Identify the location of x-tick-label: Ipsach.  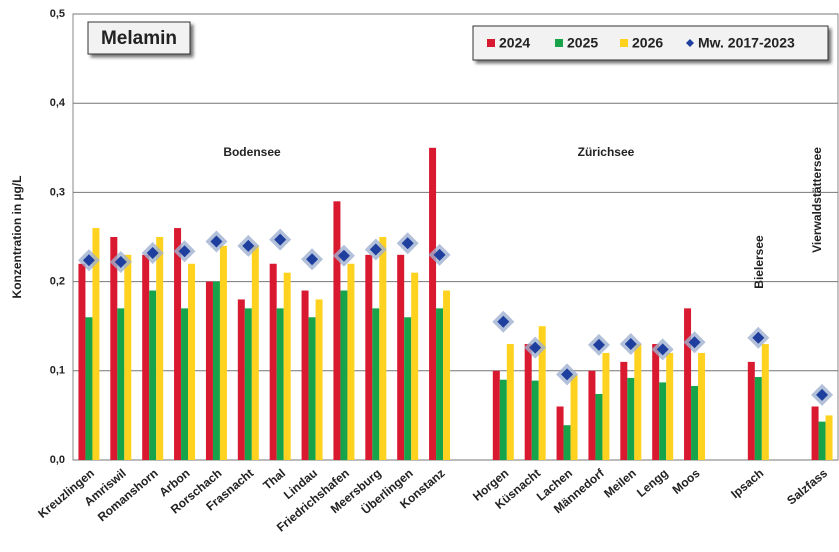
(747, 483).